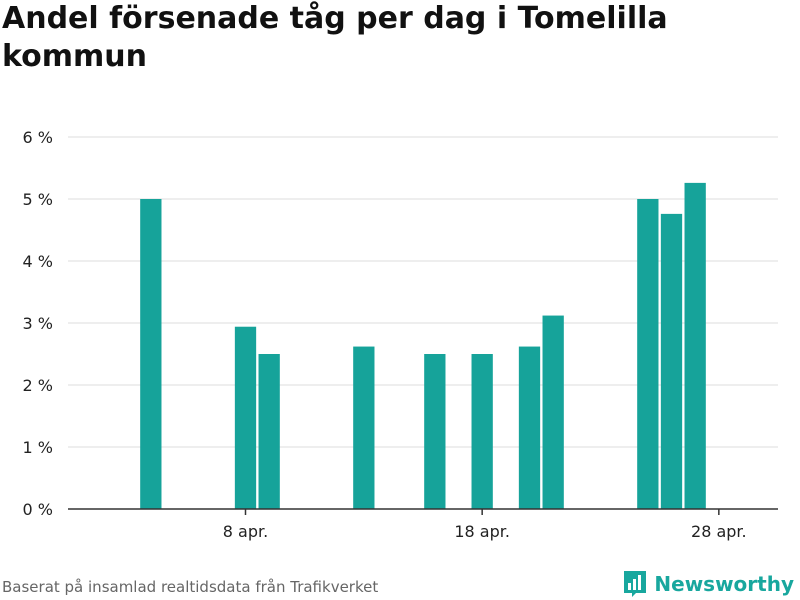  What do you see at coordinates (635, 584) in the screenshot?
I see `newsworthy-logo-icon` at bounding box center [635, 584].